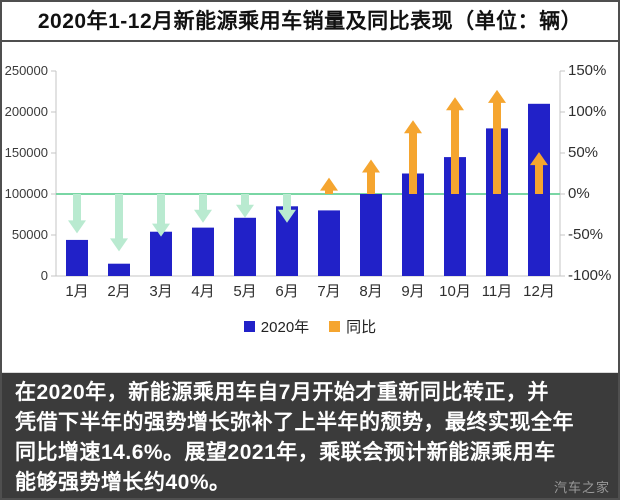 Image resolution: width=620 pixels, height=500 pixels. What do you see at coordinates (26, 193) in the screenshot?
I see `y-axis-label: 100000` at bounding box center [26, 193].